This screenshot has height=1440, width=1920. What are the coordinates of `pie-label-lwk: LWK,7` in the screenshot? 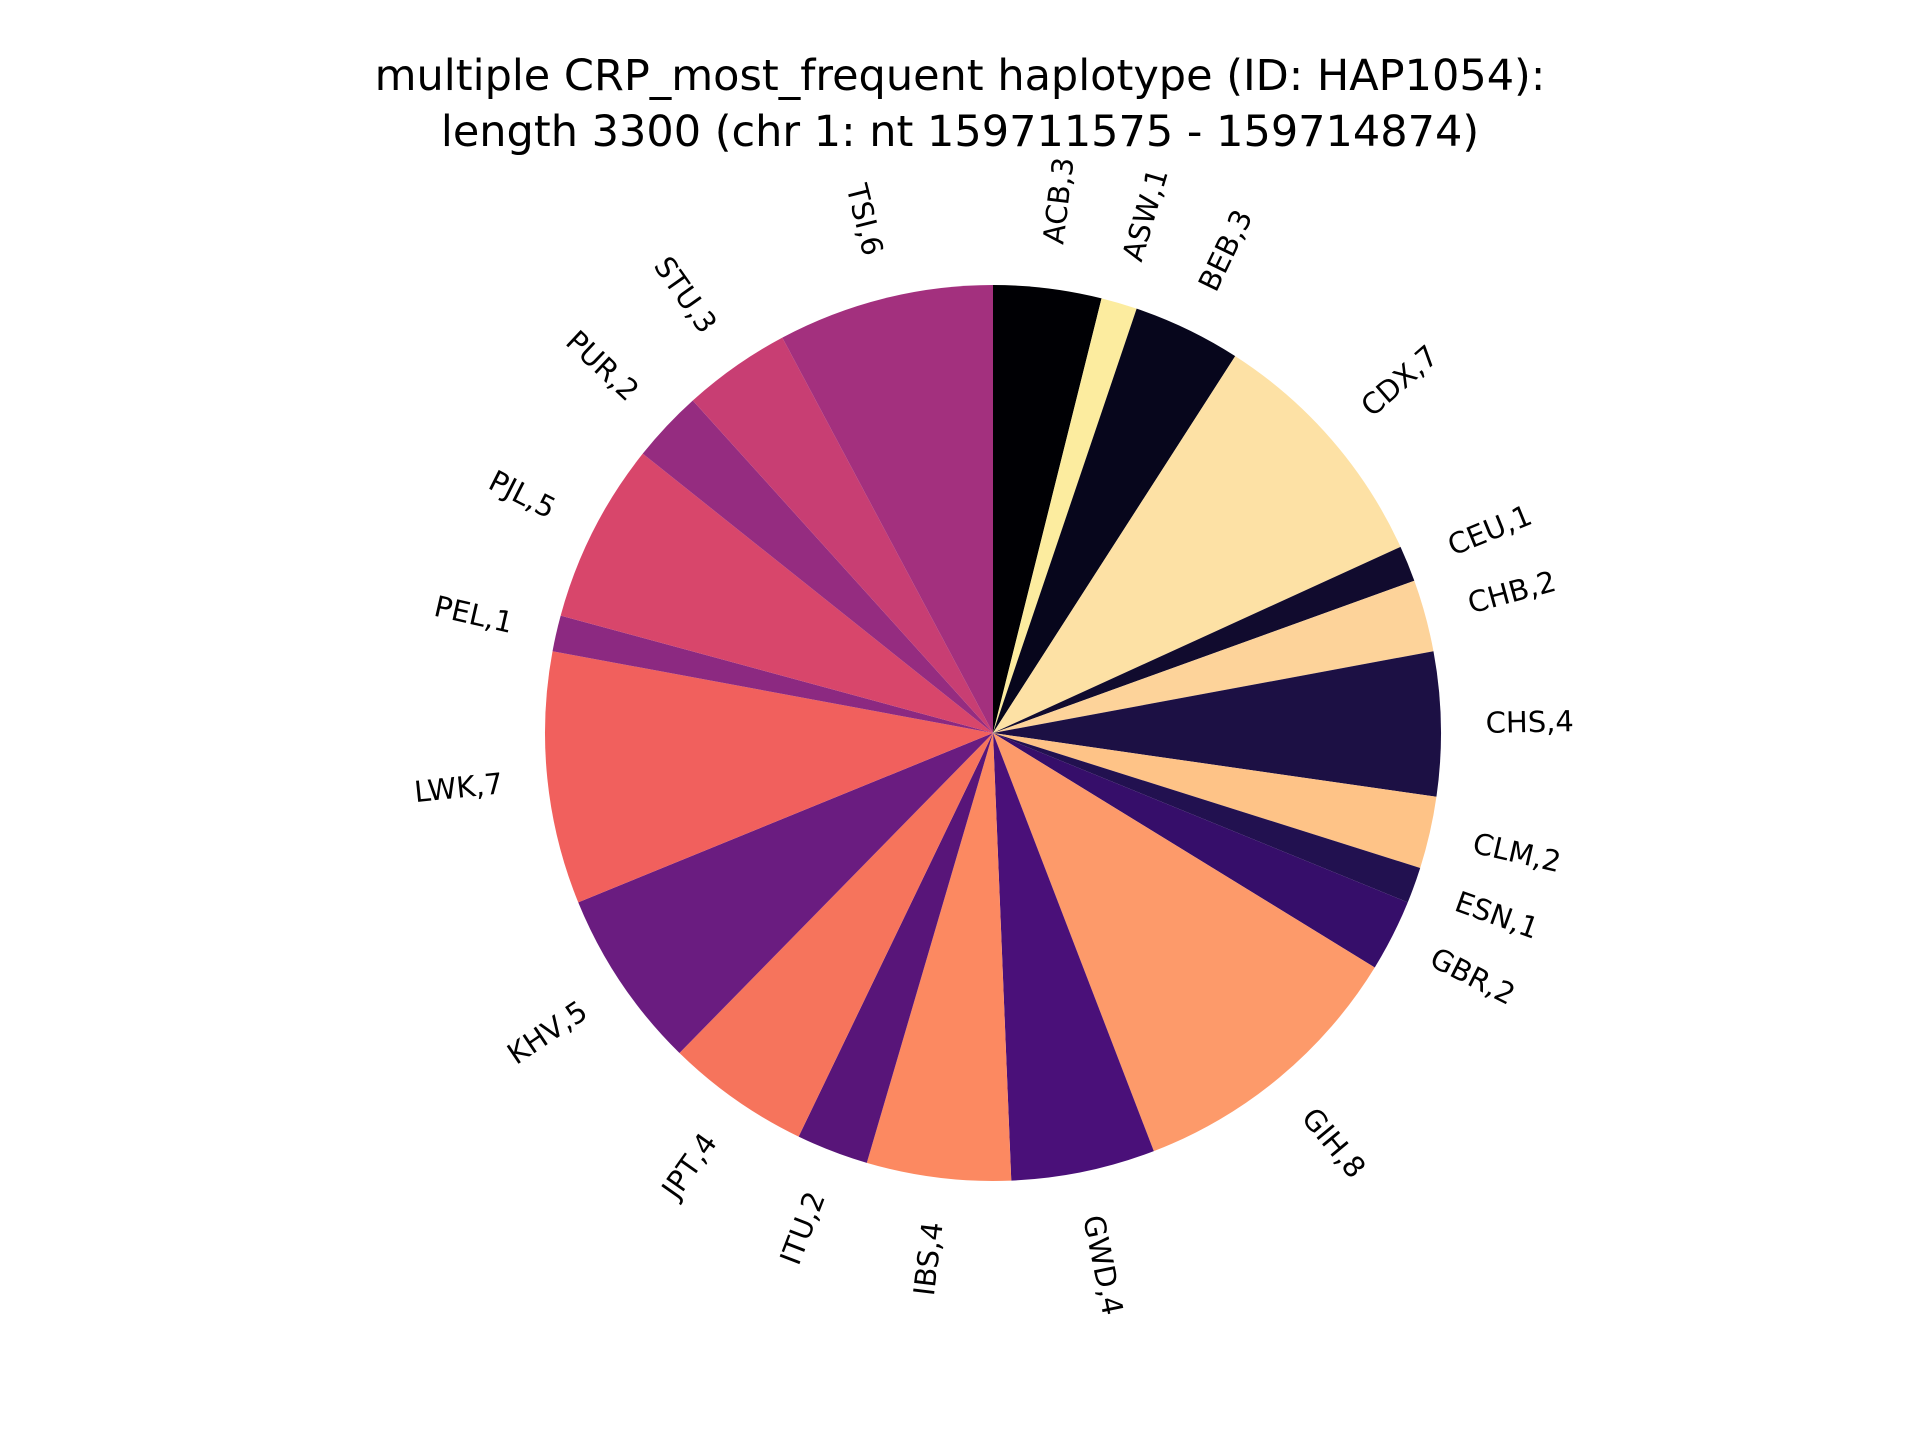 It's located at (459, 787).